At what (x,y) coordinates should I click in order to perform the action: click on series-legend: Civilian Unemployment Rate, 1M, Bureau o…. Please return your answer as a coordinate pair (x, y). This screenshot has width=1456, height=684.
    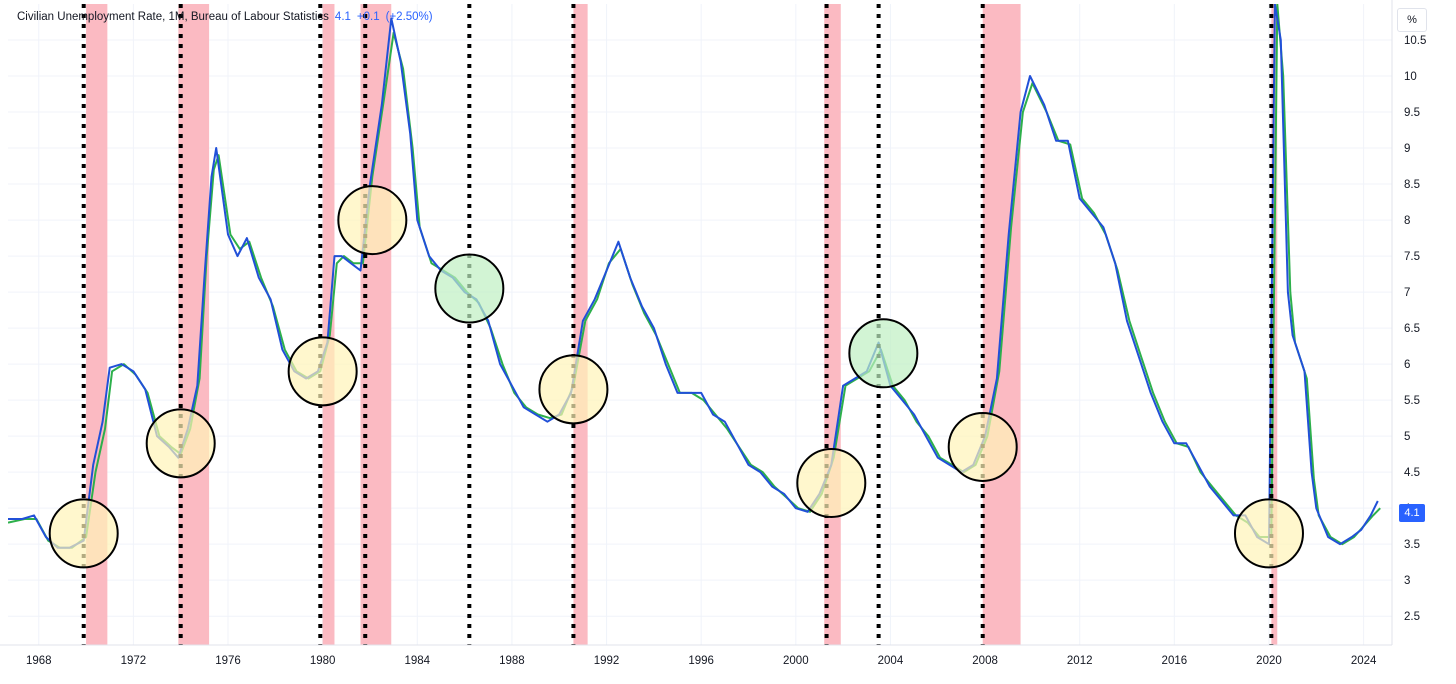
    Looking at the image, I should click on (225, 17).